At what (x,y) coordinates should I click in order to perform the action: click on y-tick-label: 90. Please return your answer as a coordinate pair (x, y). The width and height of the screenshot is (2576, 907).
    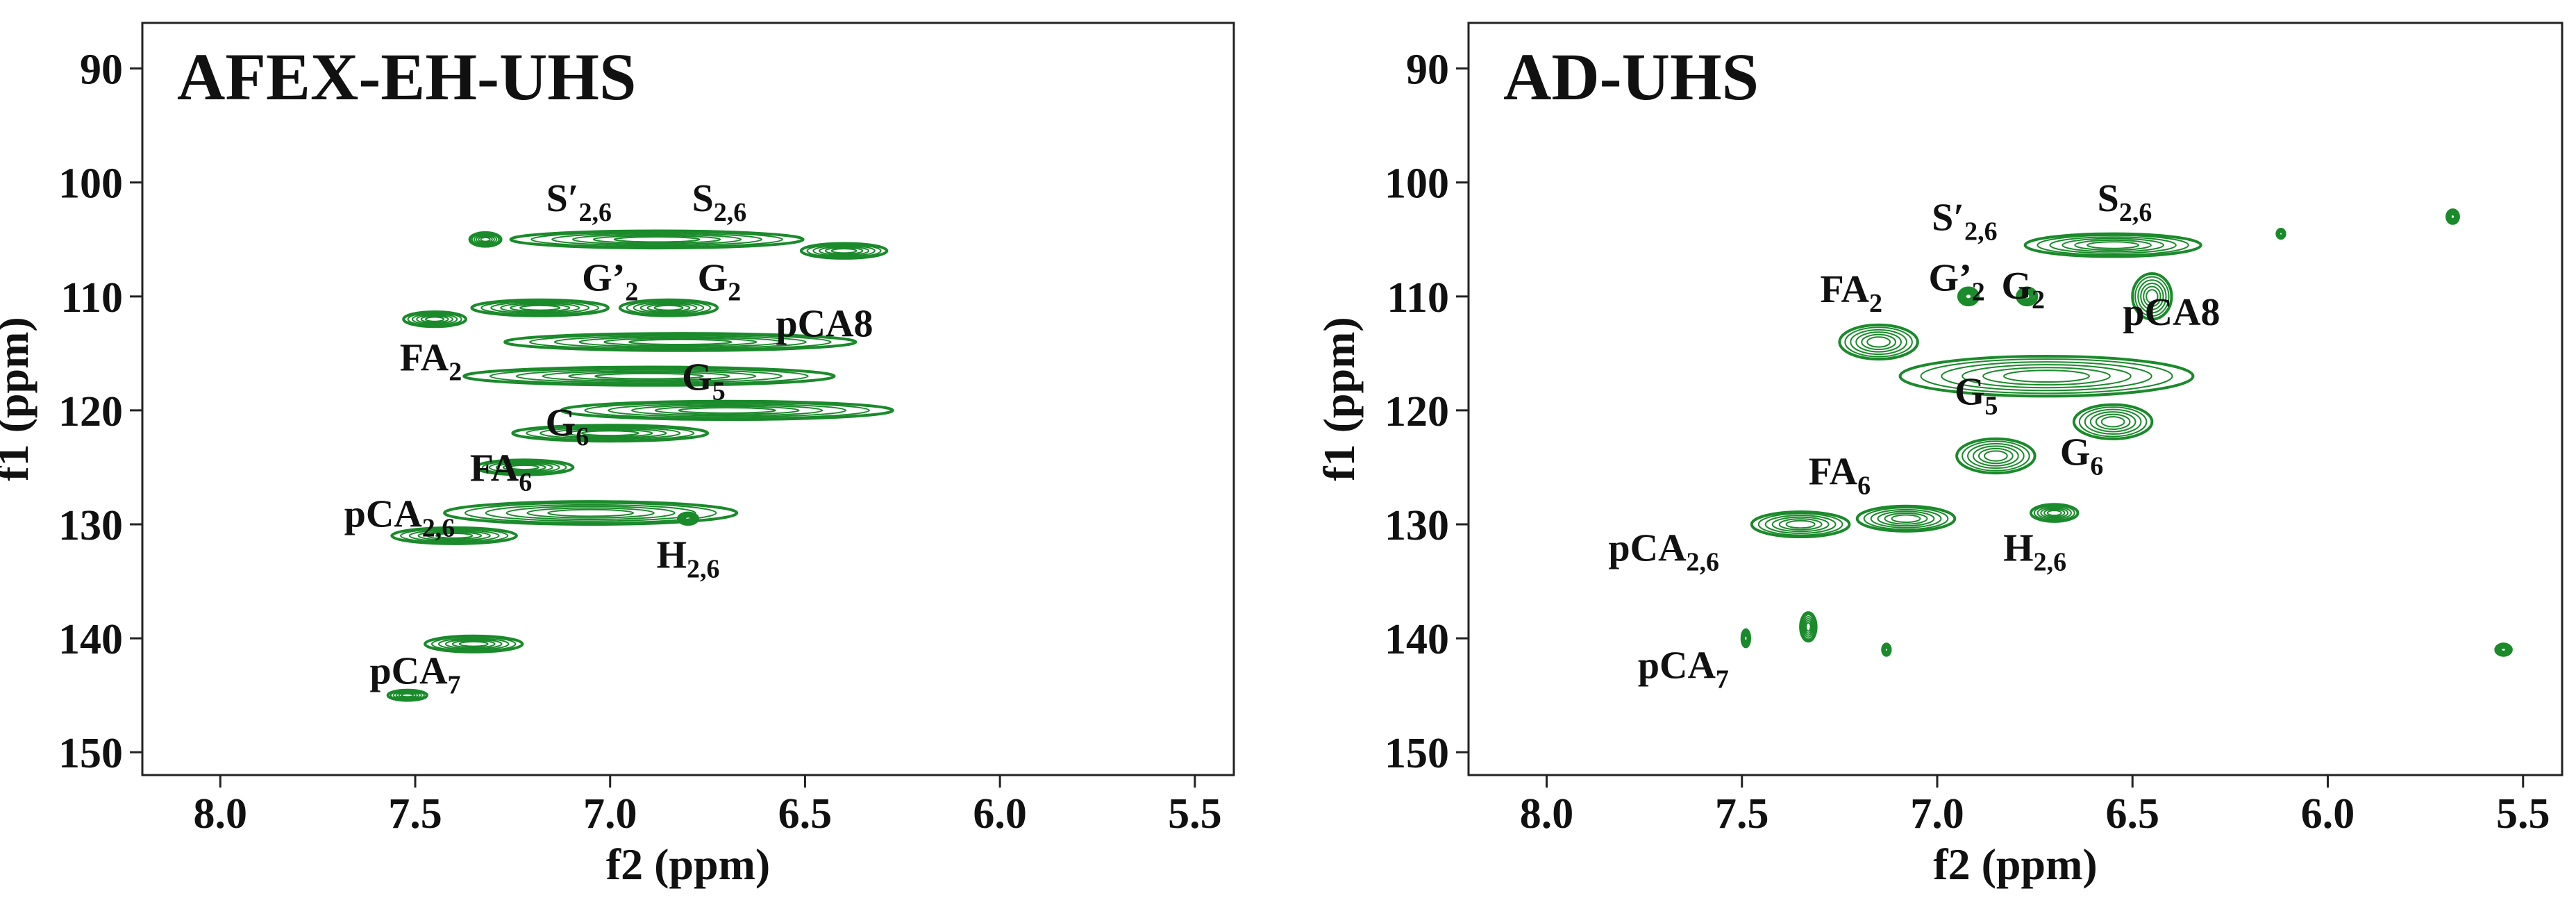
    Looking at the image, I should click on (1427, 70).